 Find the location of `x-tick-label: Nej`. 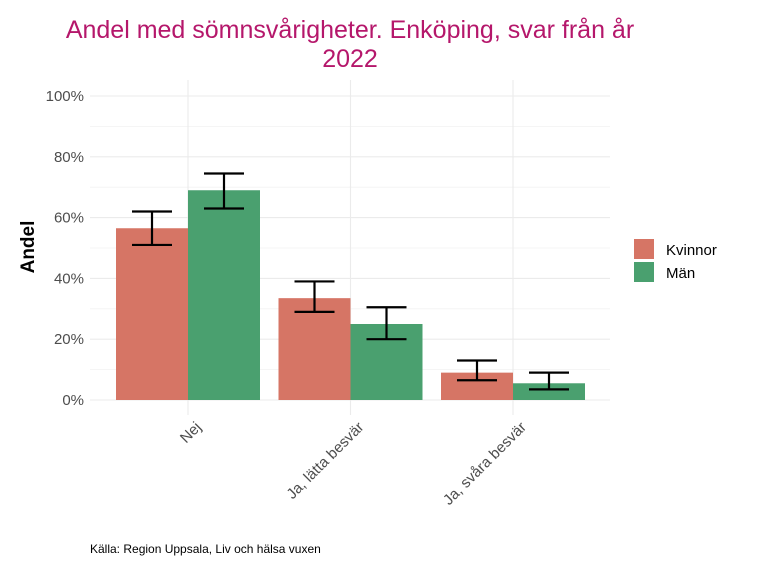

x-tick-label: Nej is located at coordinates (191, 433).